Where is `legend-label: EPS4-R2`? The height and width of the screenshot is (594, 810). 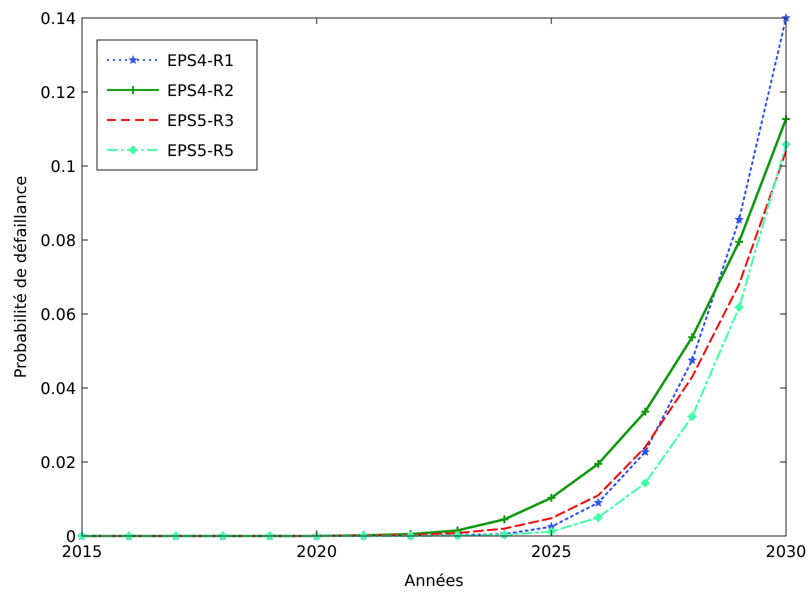 legend-label: EPS4-R2 is located at coordinates (200, 90).